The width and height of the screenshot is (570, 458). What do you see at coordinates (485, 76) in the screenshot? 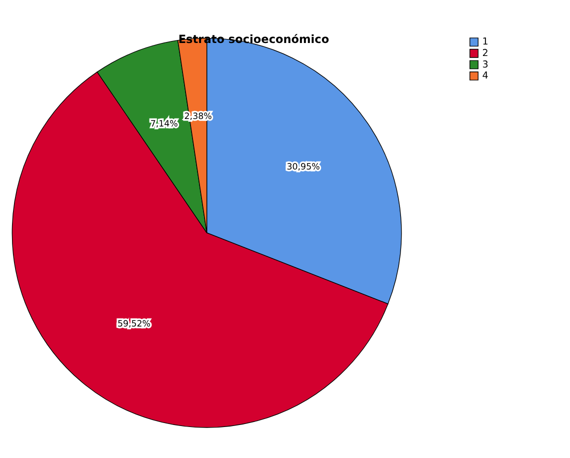
I see `legend-label: 4` at bounding box center [485, 76].